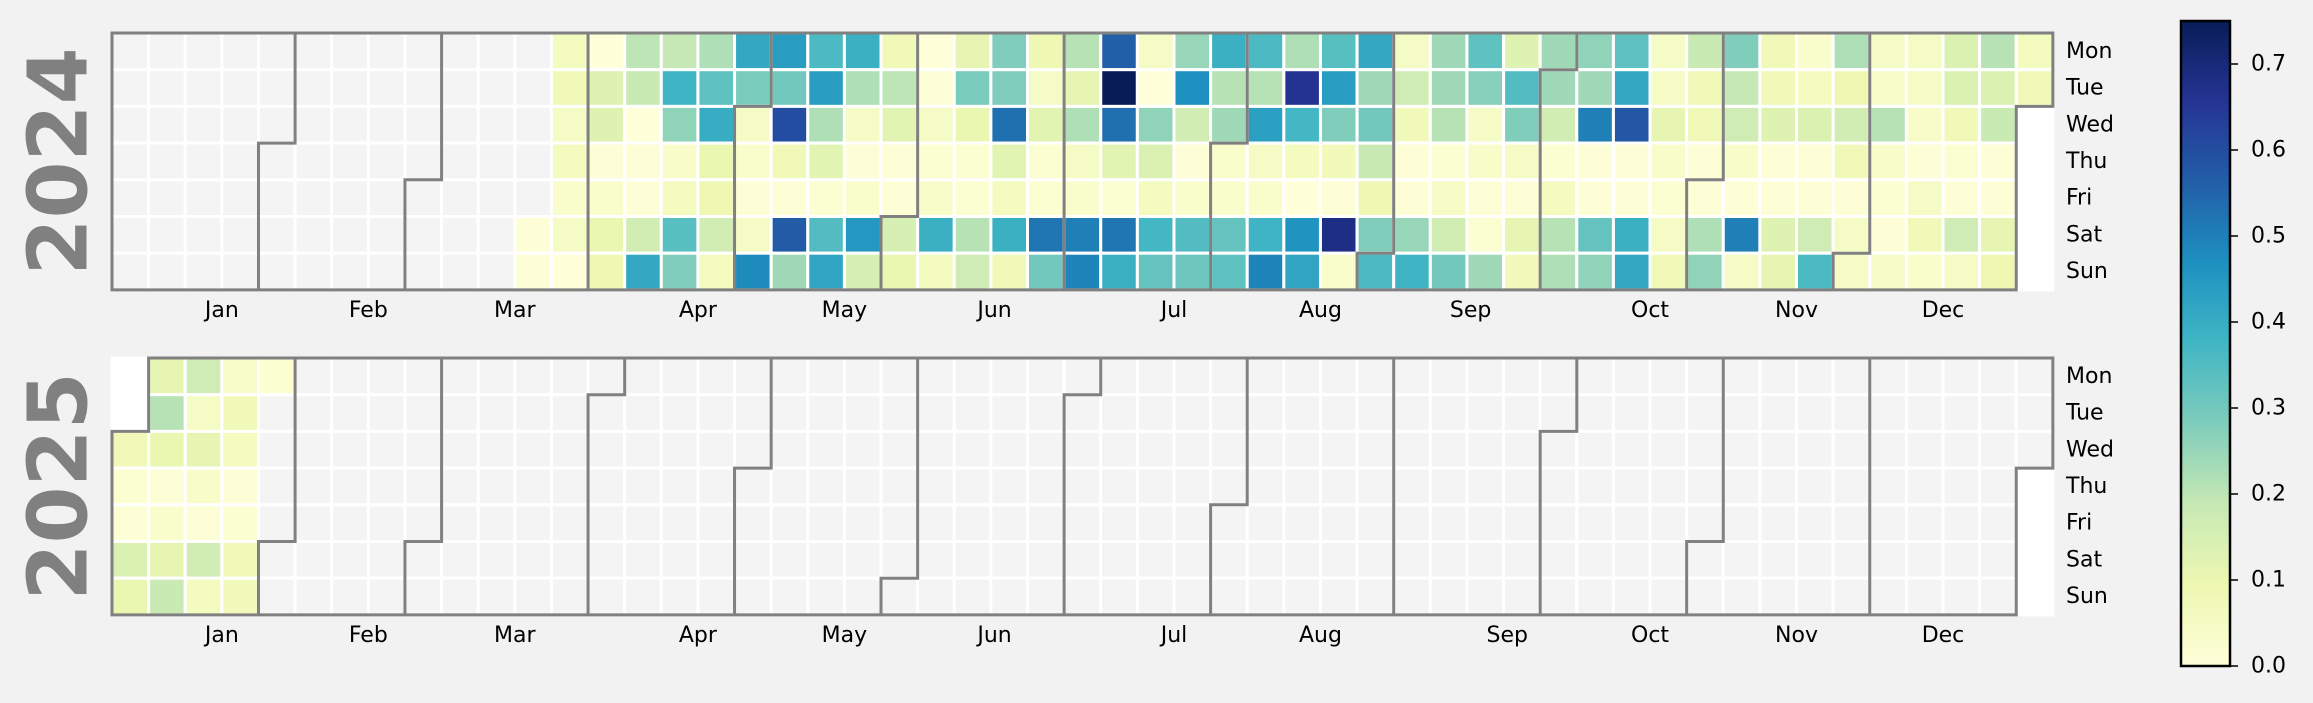 The width and height of the screenshot is (2313, 703). Describe the element at coordinates (698, 635) in the screenshot. I see `month-label-apr: Apr` at that location.